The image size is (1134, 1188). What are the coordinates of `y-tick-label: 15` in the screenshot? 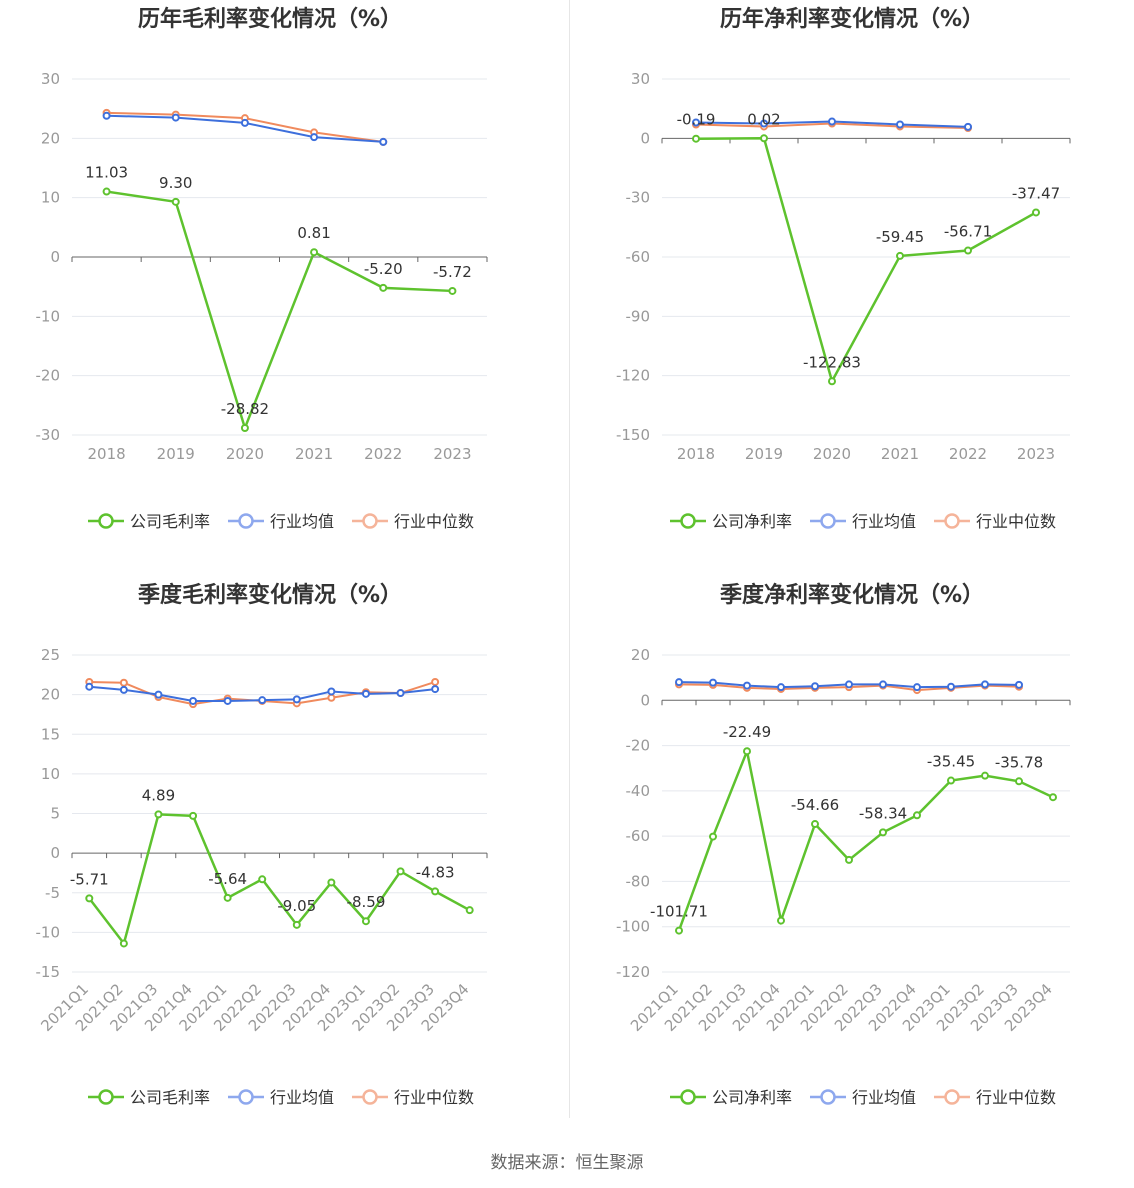 It's located at (50, 734).